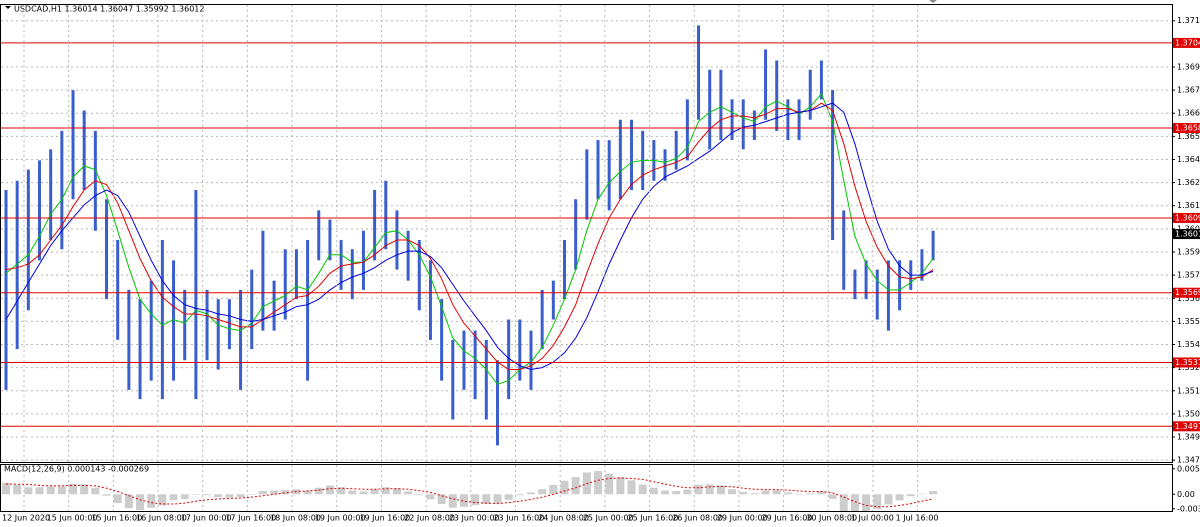 Image resolution: width=1200 pixels, height=527 pixels. Describe the element at coordinates (26, 518) in the screenshot. I see `x-tick-label: 12 Jun 2020` at that location.